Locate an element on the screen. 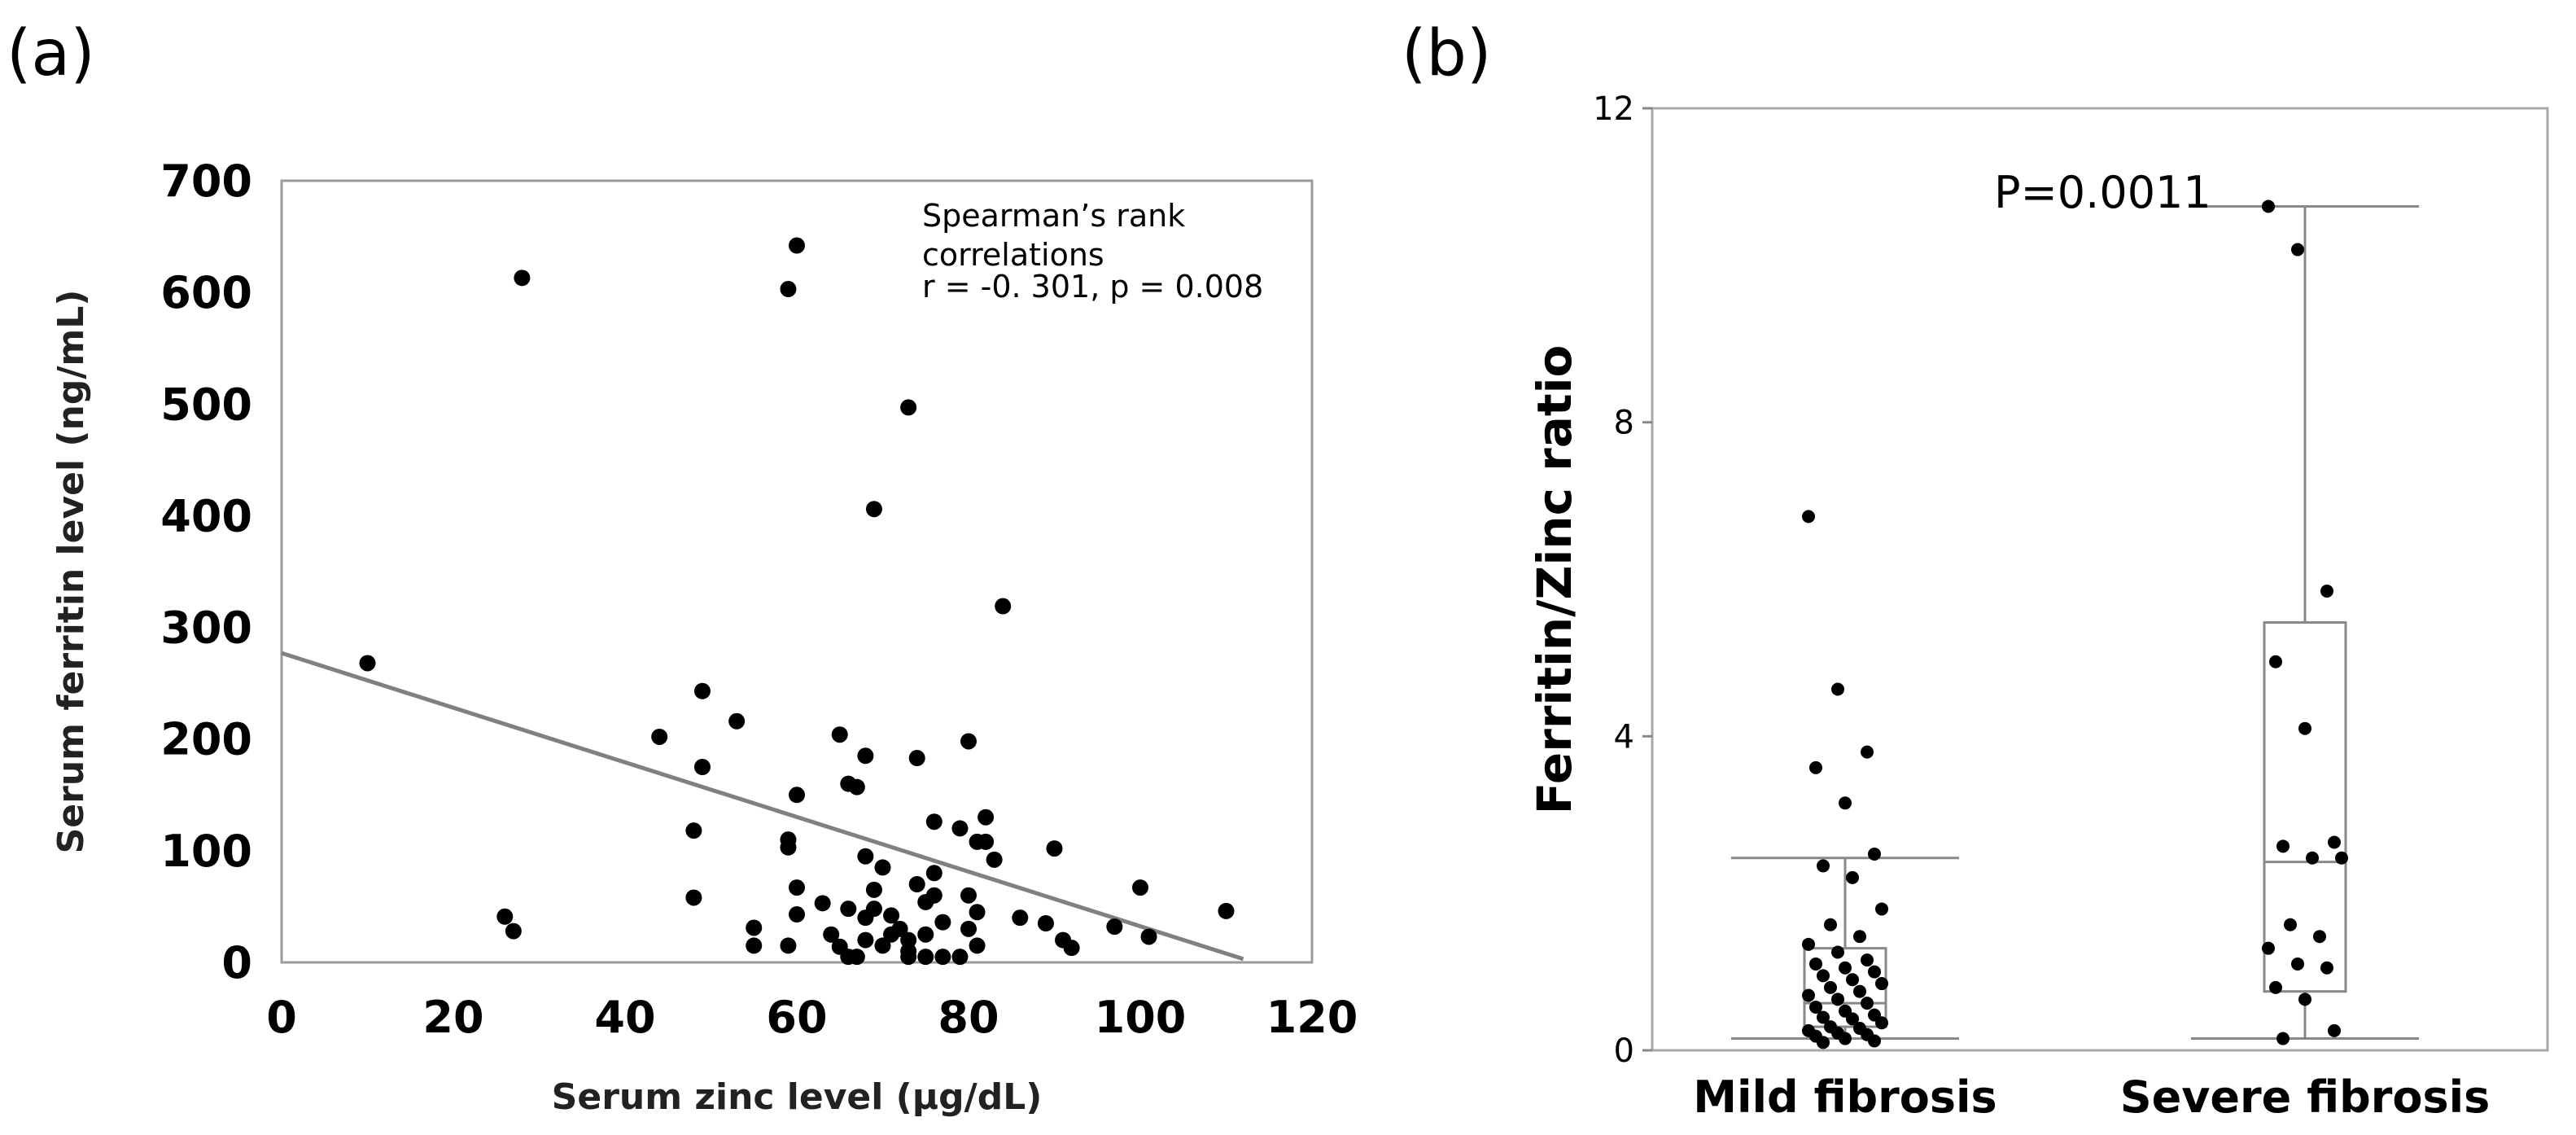  y-tick-labels: 0 100 200 300 400 500 600 700 is located at coordinates (206, 572).